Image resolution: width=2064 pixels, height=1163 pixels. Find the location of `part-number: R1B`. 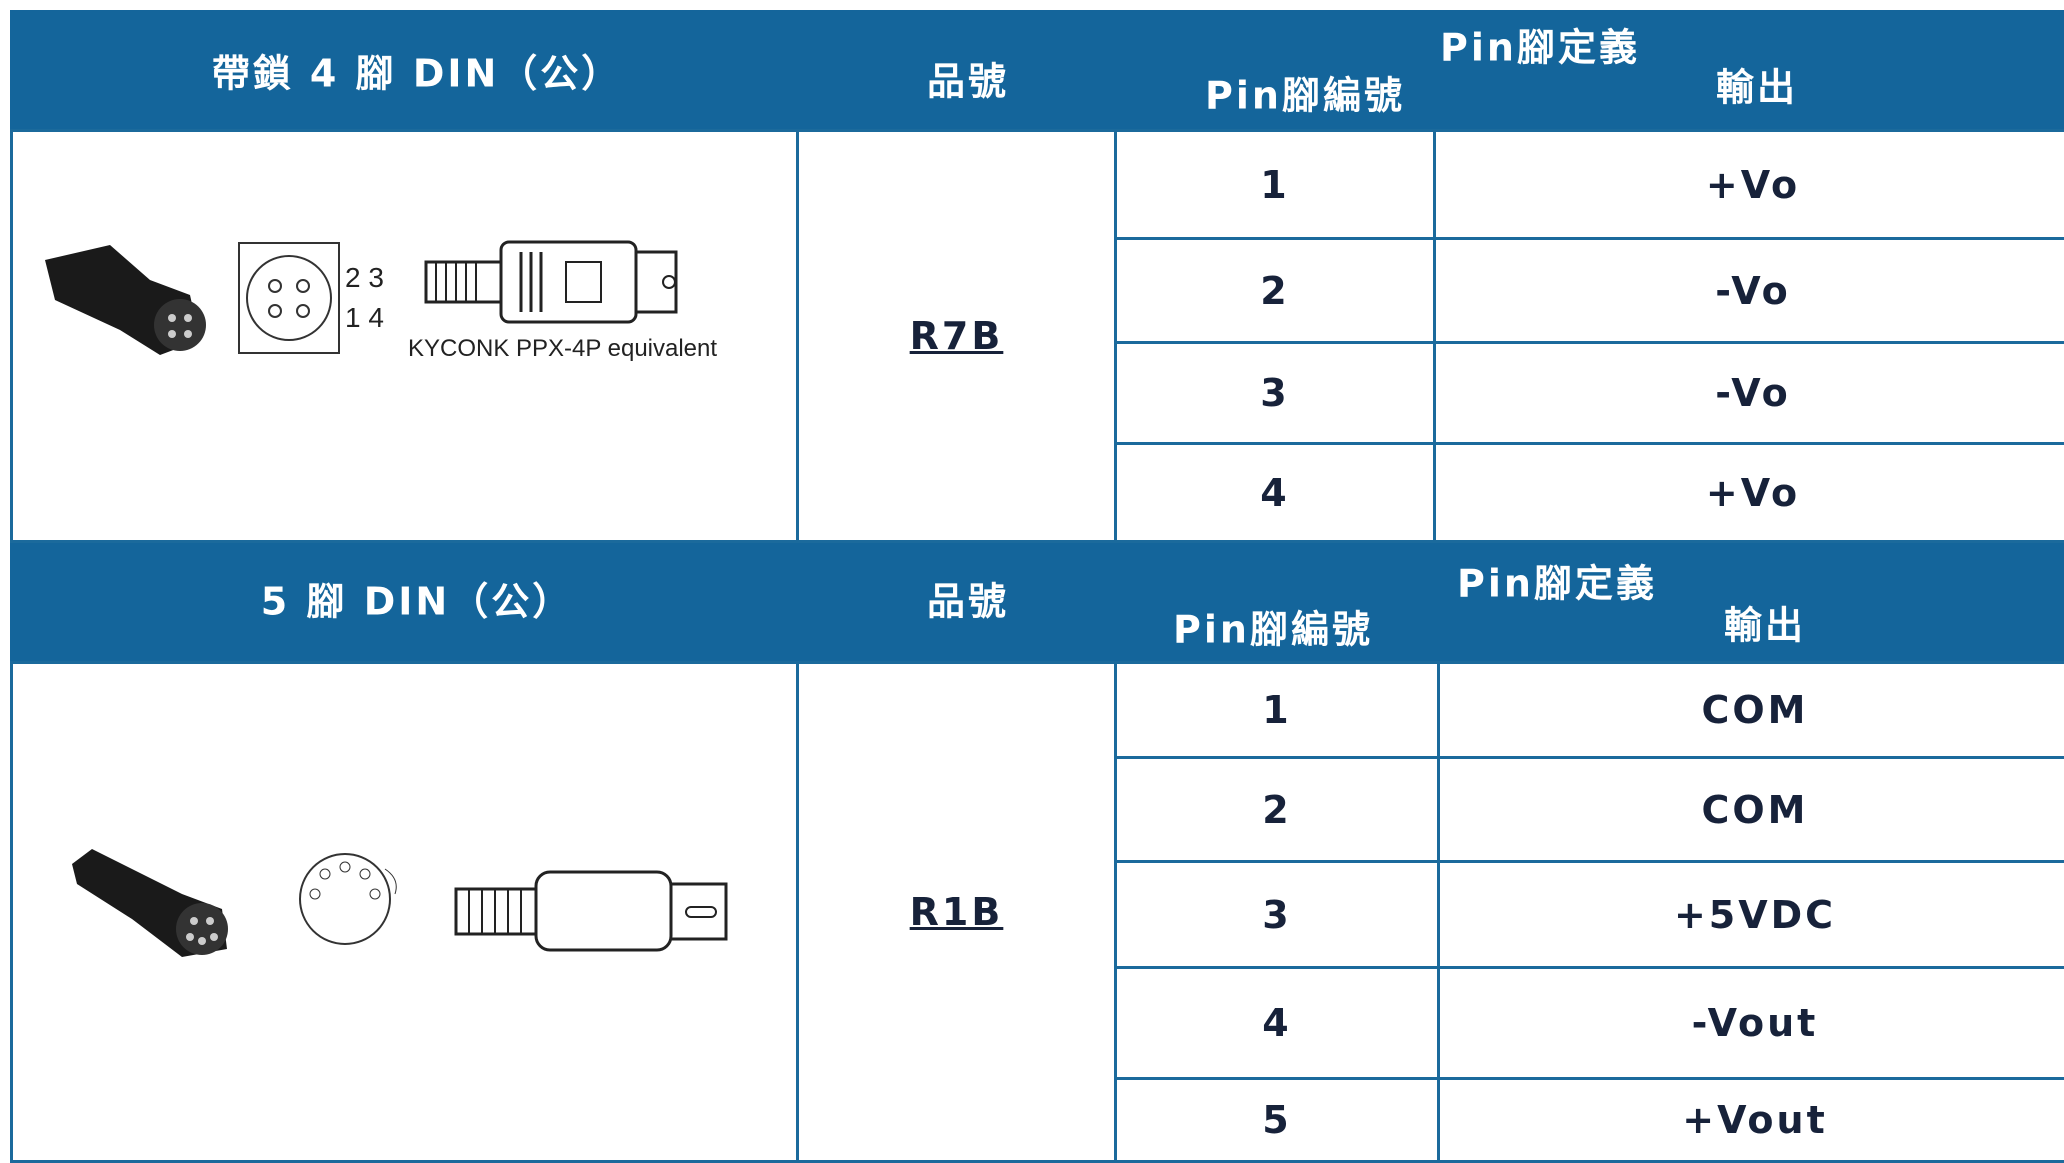

part-number: R1B is located at coordinates (956, 912).